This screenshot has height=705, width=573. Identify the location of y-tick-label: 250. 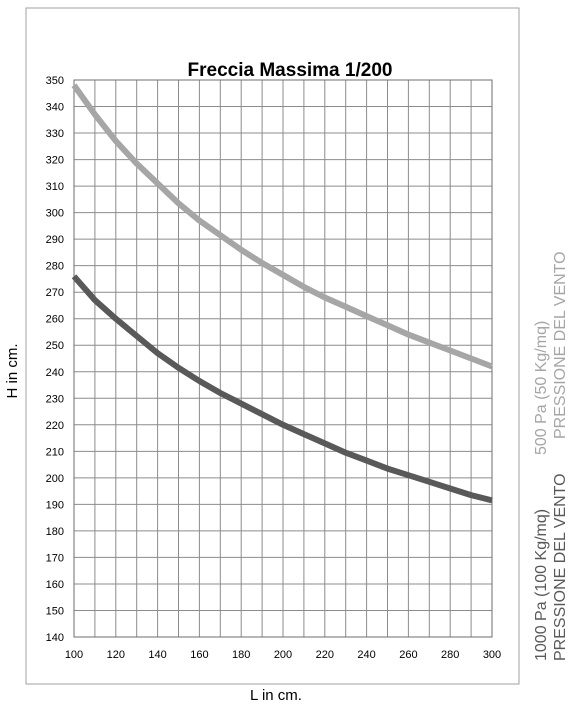
(55, 346).